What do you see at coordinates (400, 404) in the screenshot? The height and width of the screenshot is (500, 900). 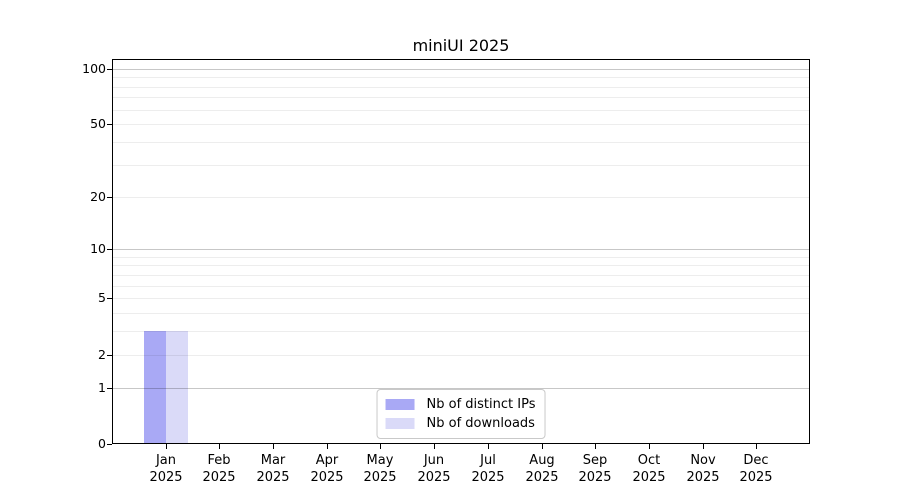 I see `distinct-ips-swatch-icon` at bounding box center [400, 404].